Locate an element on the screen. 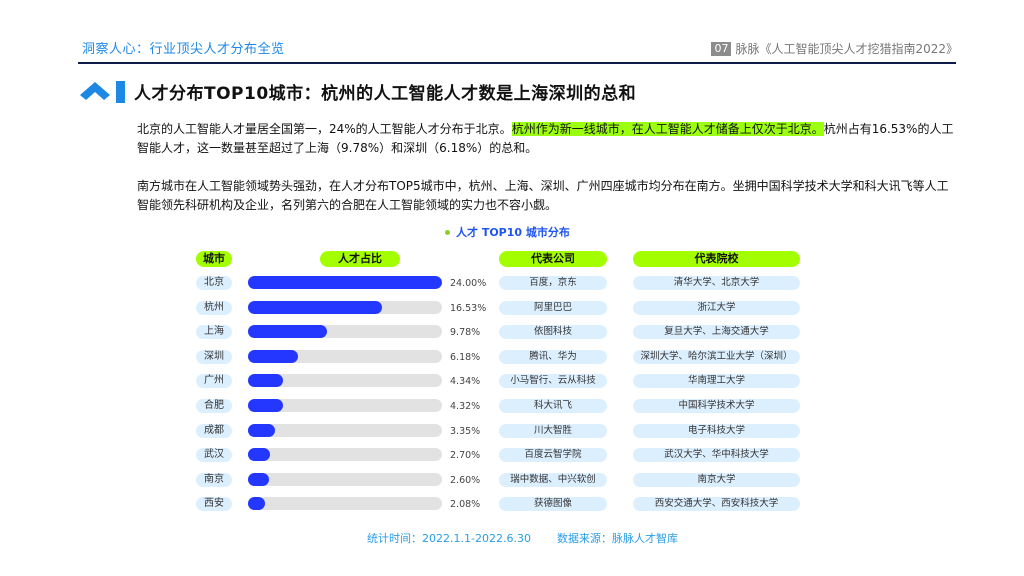 The height and width of the screenshot is (576, 1024). university-pill: 武汉大学、华中科技大学 is located at coordinates (716, 455).